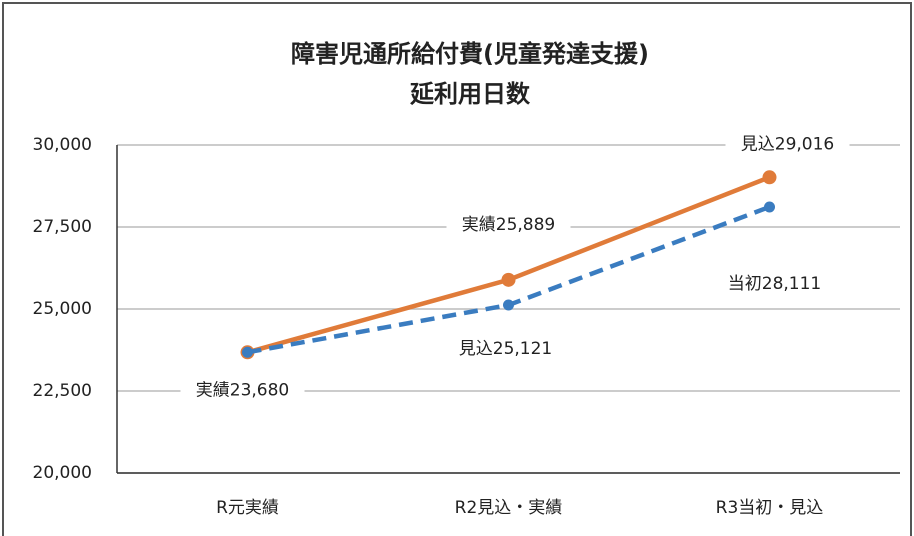 The width and height of the screenshot is (914, 536). Describe the element at coordinates (62, 227) in the screenshot. I see `y-tick-label: 27,500` at that location.